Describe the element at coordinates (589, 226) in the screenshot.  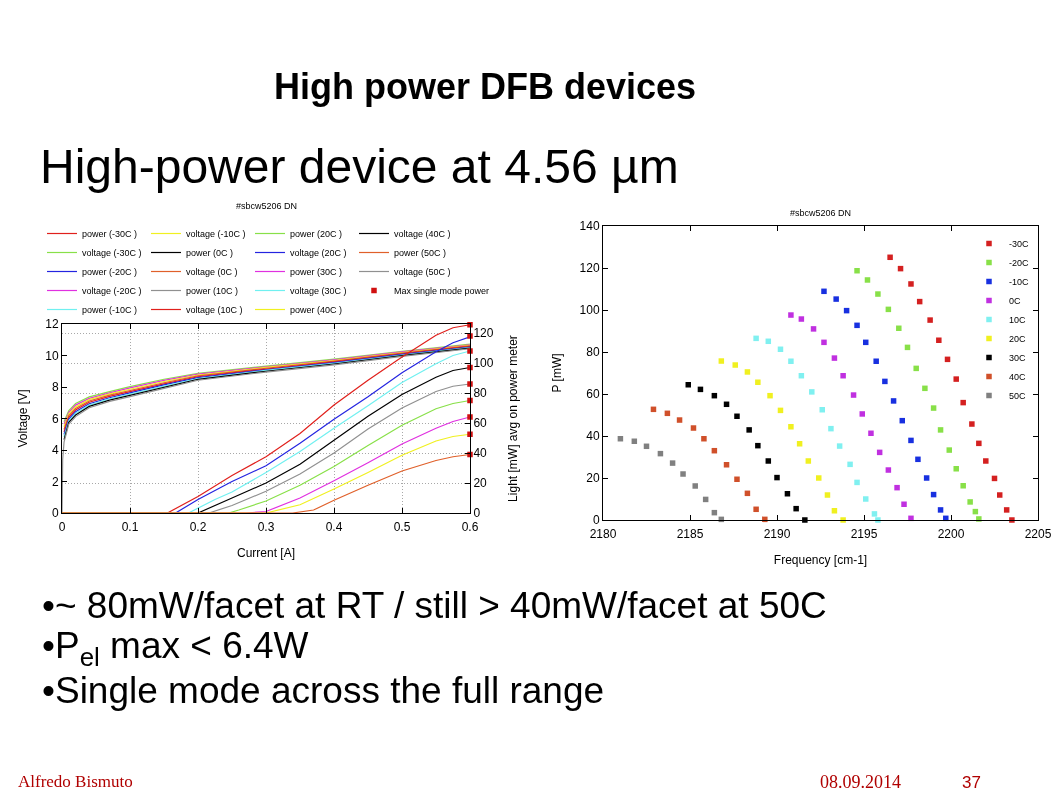
I see `y-tick-label: 140` at that location.